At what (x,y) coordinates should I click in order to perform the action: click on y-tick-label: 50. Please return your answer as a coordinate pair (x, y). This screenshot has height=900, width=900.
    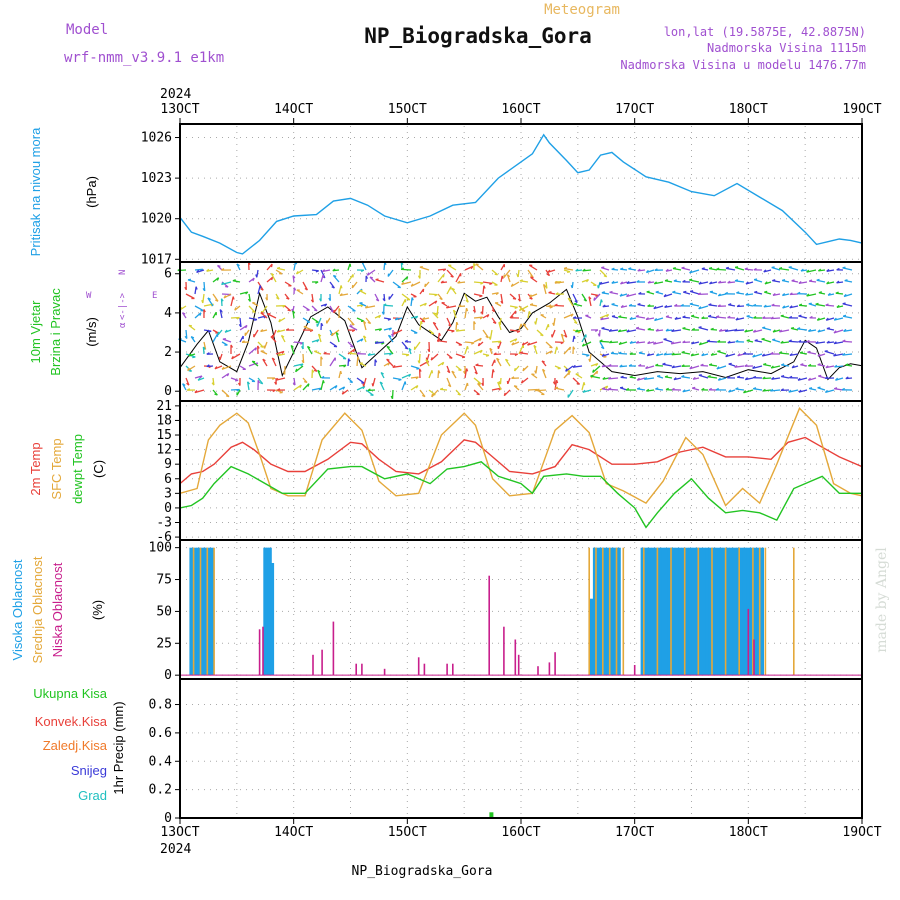
    Looking at the image, I should click on (164, 611).